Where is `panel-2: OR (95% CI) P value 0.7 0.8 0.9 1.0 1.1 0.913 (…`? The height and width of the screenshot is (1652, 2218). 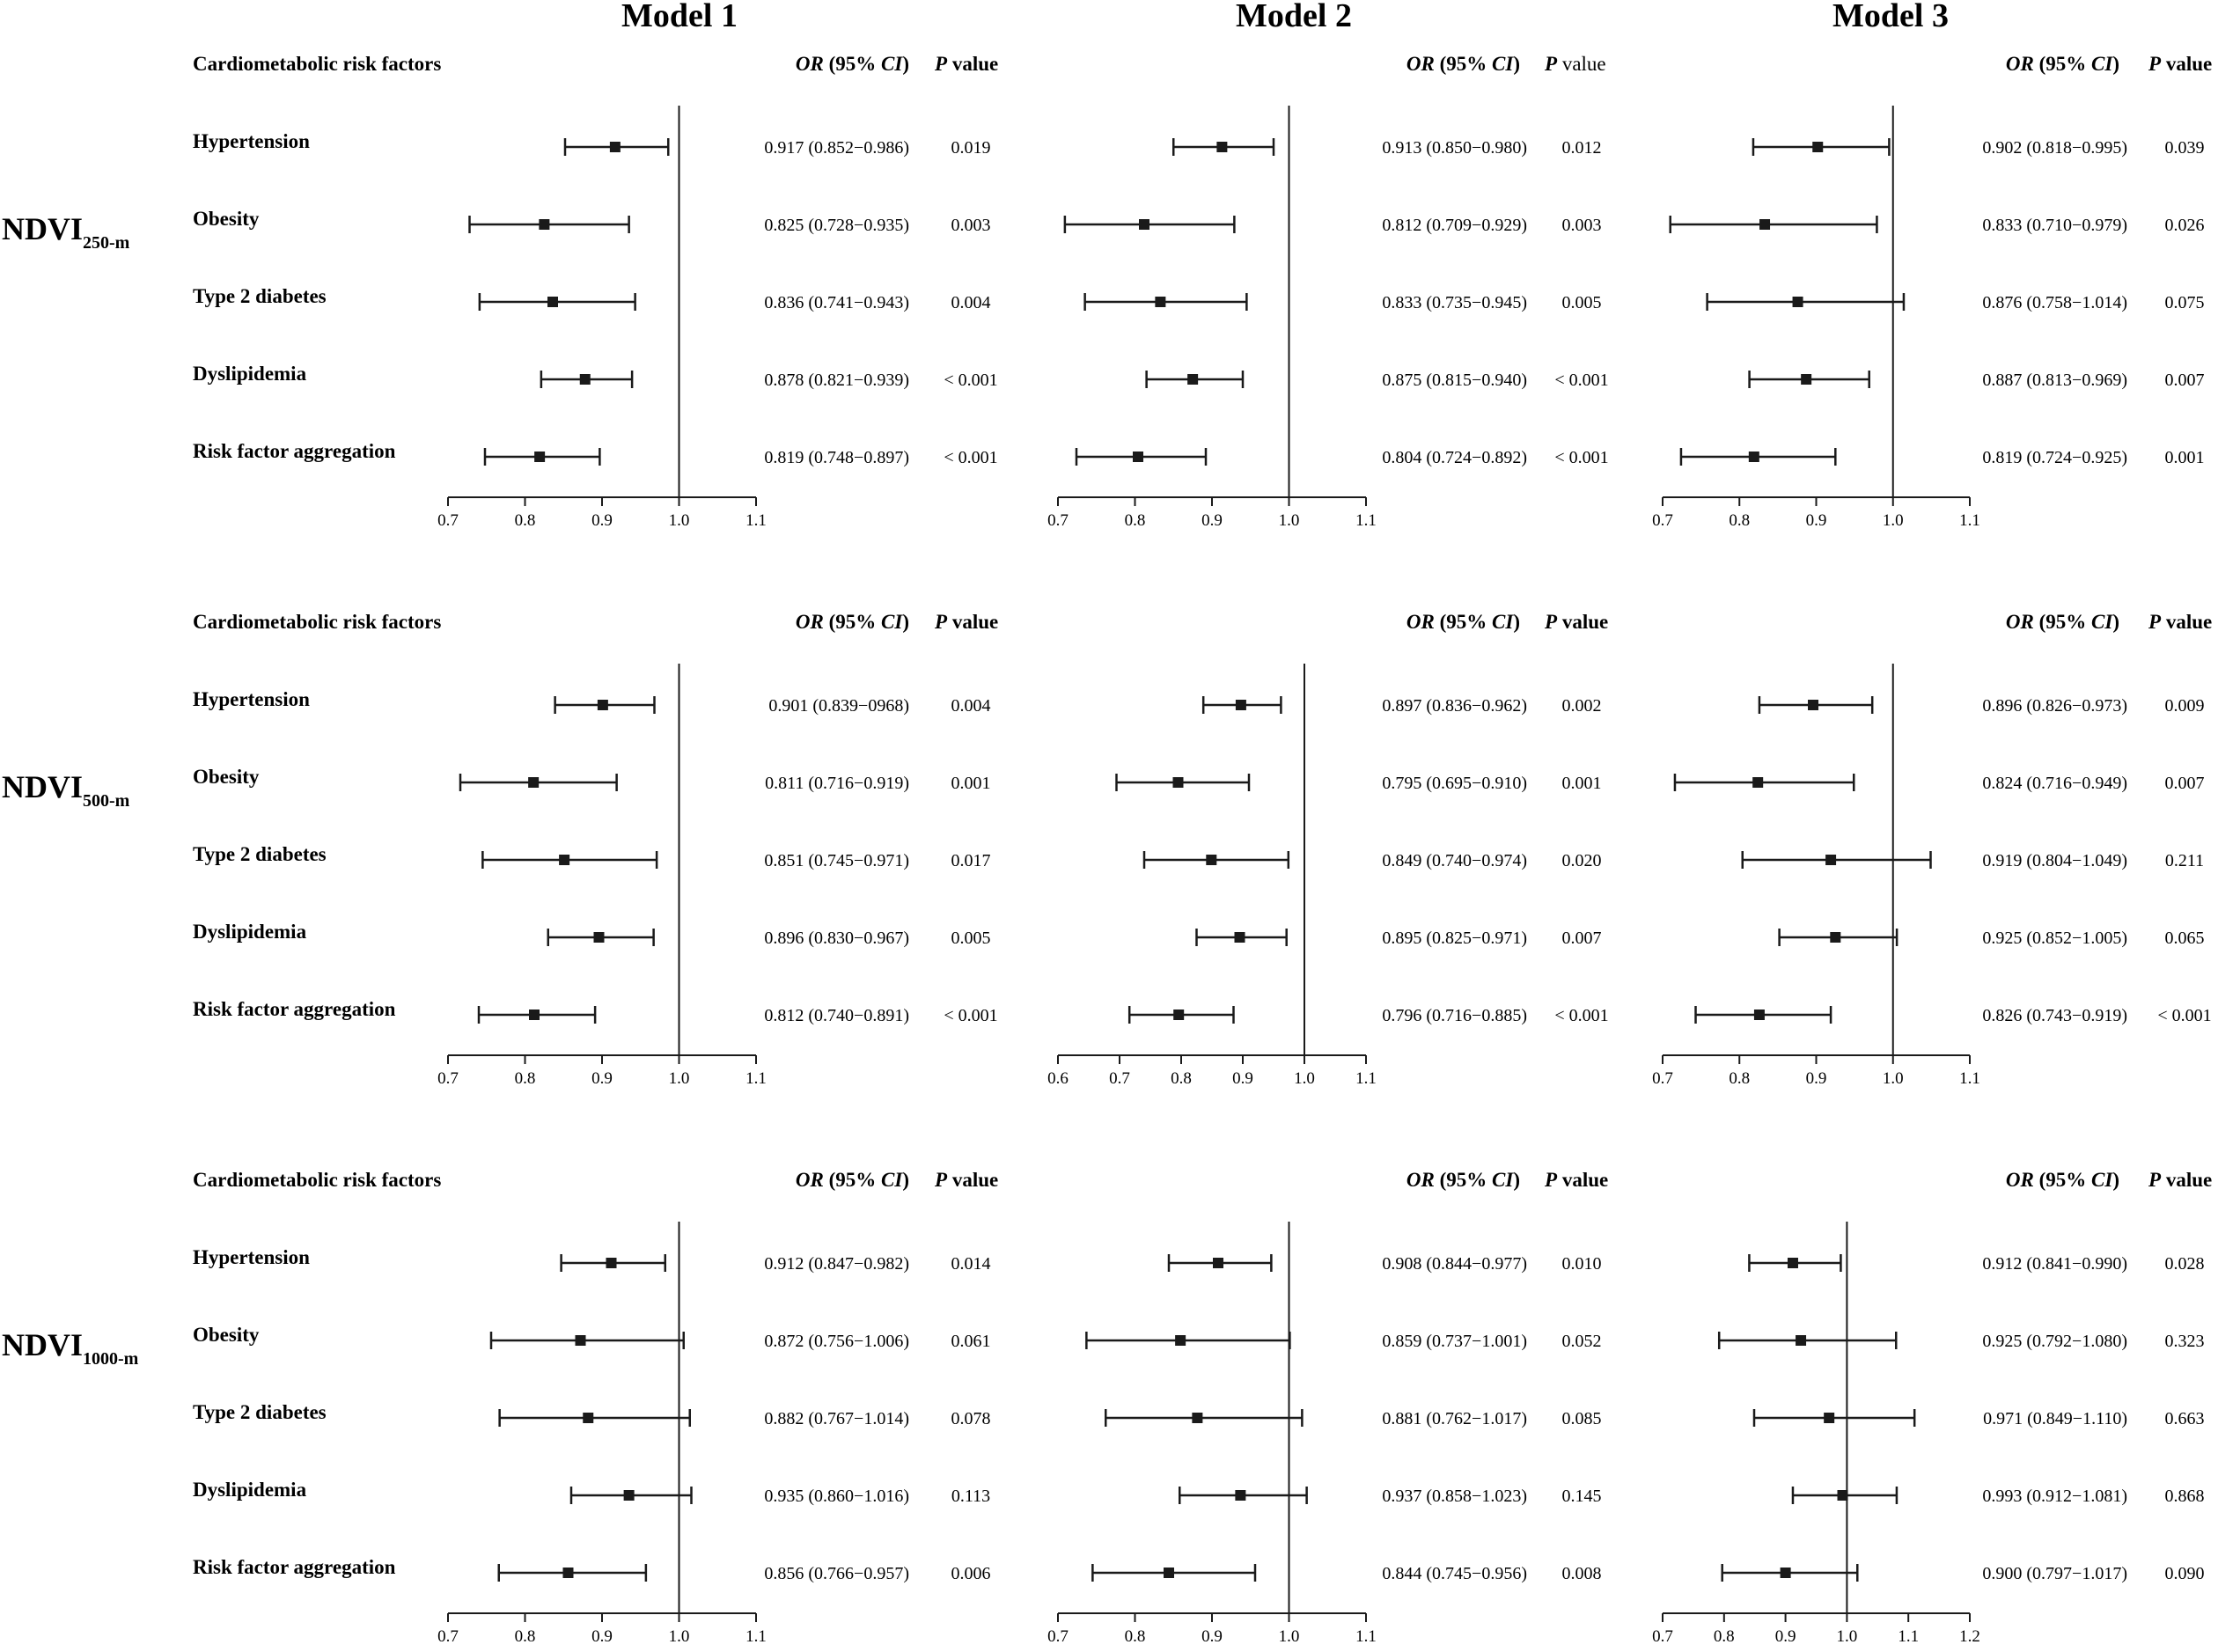 panel-2: OR (95% CI) P value 0.7 0.8 0.9 1.0 1.1 0.913 (… is located at coordinates (1328, 291).